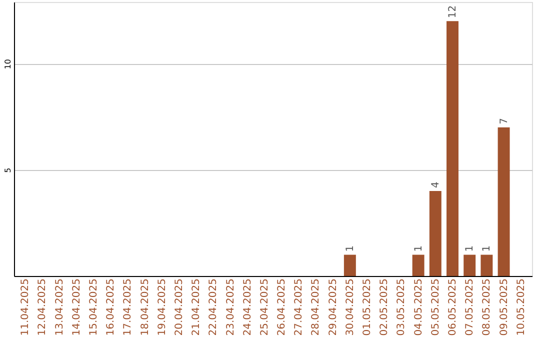 Image resolution: width=540 pixels, height=340 pixels. I want to click on x-tick-label: 11.04.2025, so click(26, 307).